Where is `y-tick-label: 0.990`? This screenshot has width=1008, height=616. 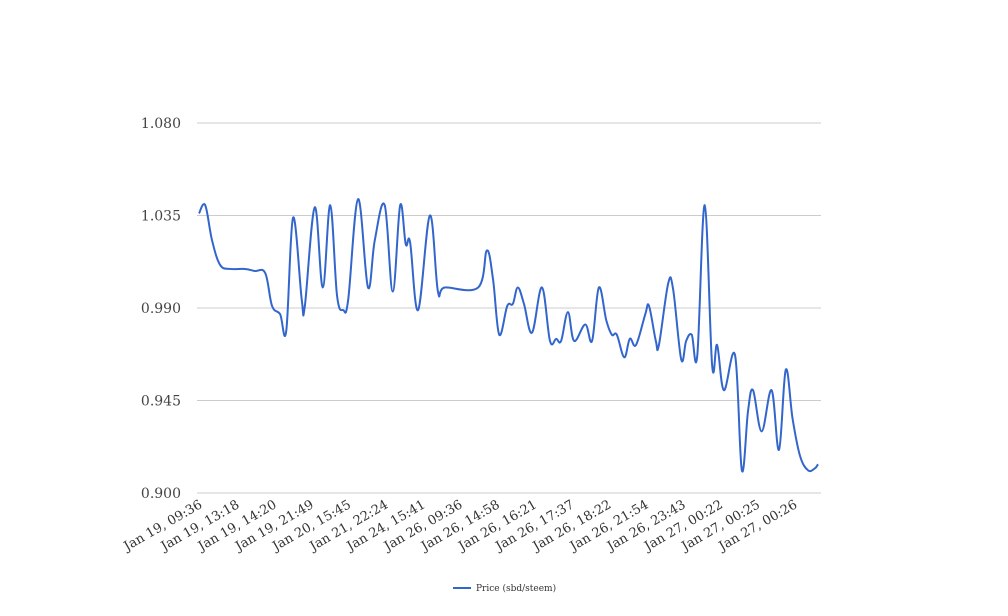 y-tick-label: 0.990 is located at coordinates (161, 309).